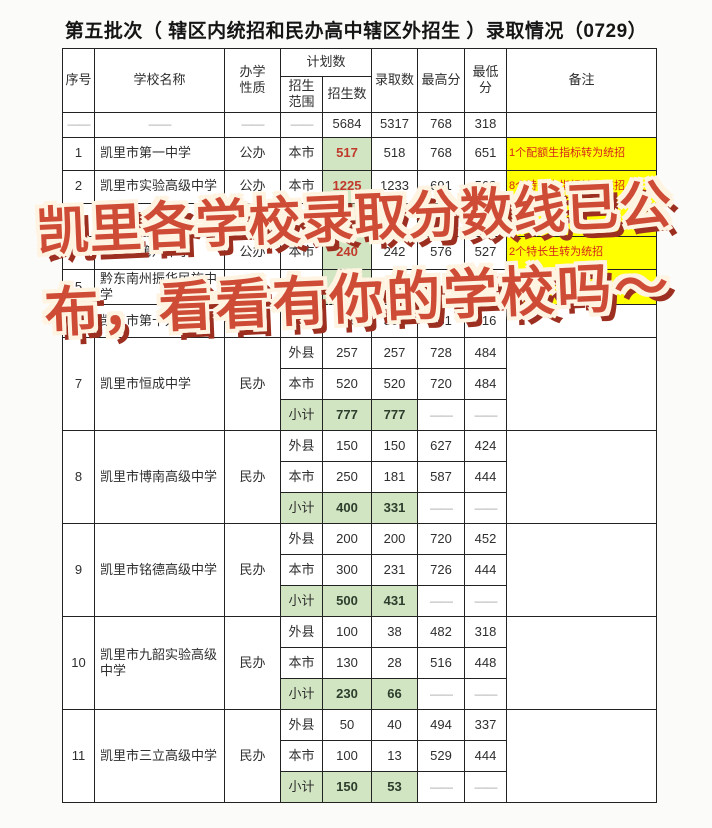  Describe the element at coordinates (347, 446) in the screenshot. I see `plan-count-cell: 150` at that location.